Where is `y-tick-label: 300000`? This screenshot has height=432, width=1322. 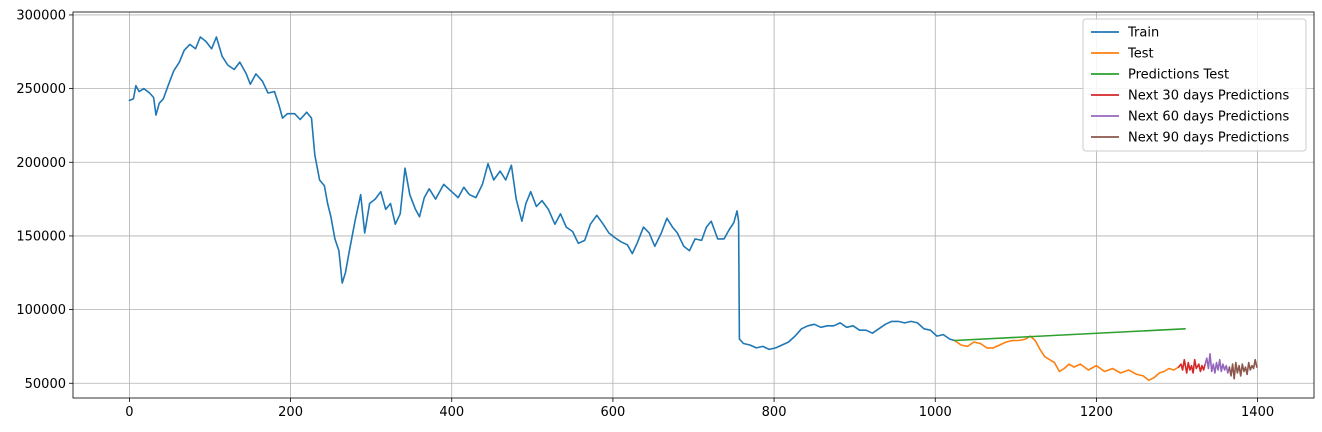
y-tick-label: 300000 is located at coordinates (41, 15).